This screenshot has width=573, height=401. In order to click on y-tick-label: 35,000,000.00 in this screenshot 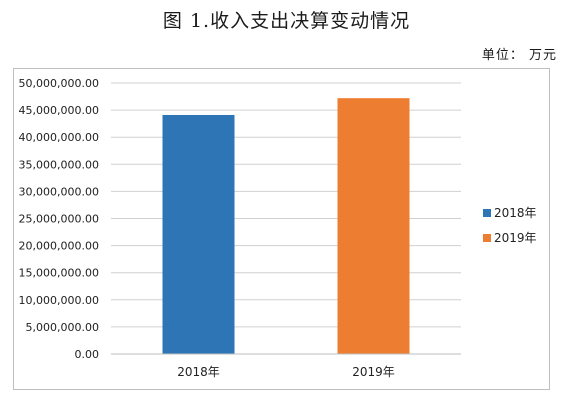, I will do `click(59, 164)`.